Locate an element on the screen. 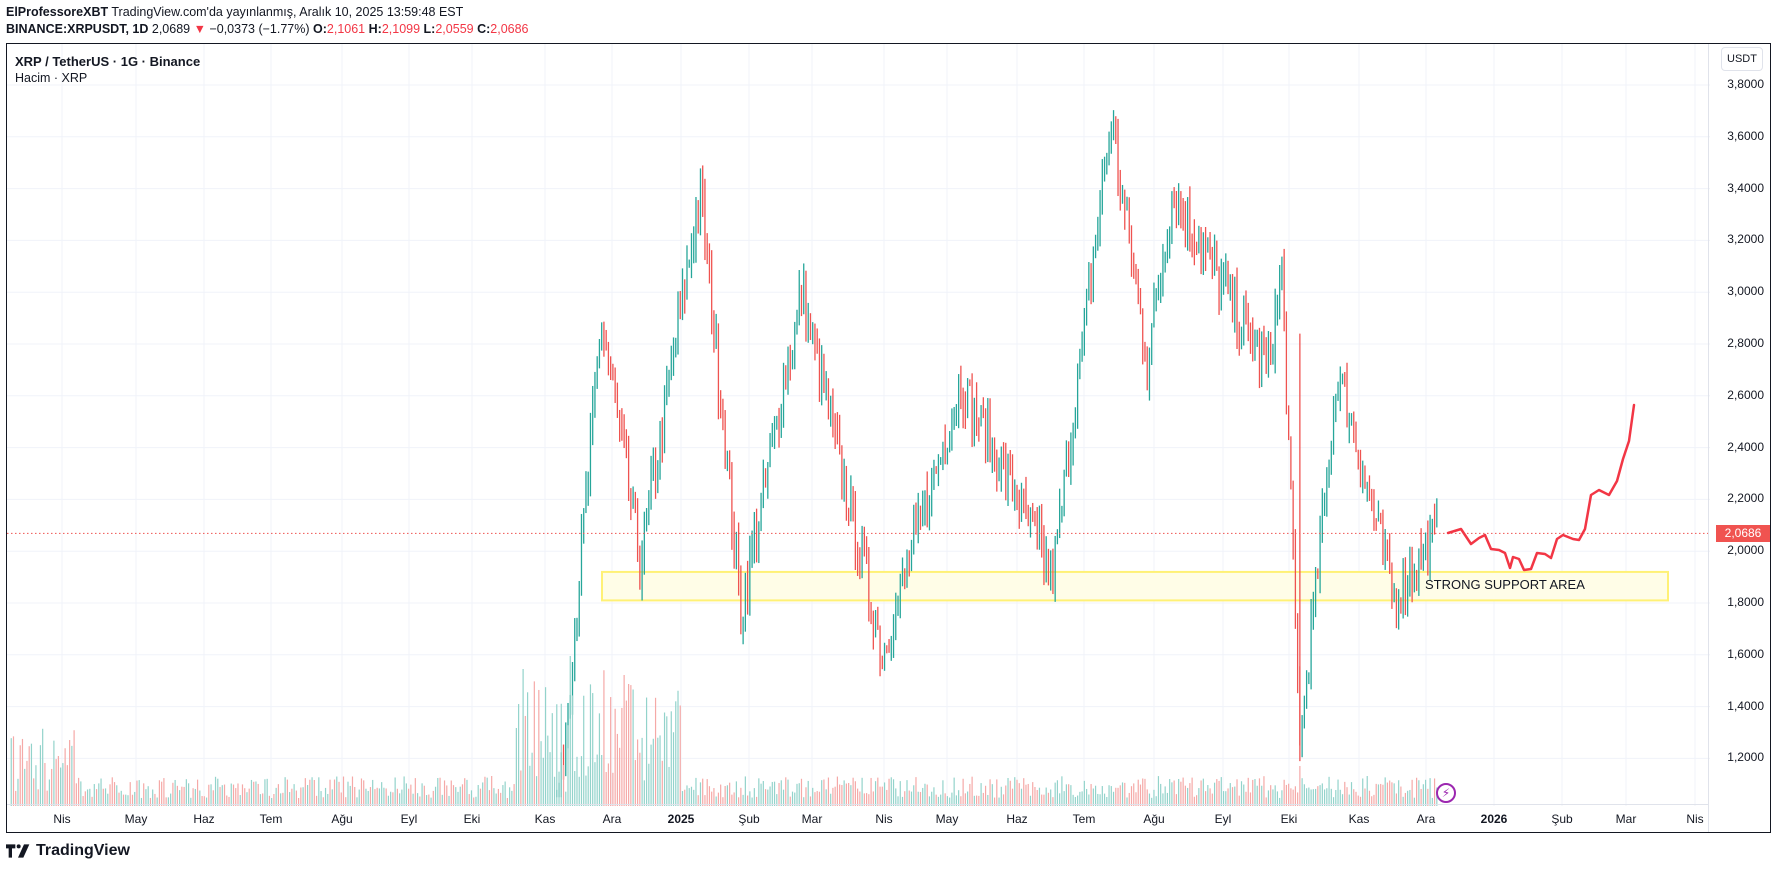 Image resolution: width=1775 pixels, height=870 pixels. price-tick-label: 2,4000 is located at coordinates (1745, 446).